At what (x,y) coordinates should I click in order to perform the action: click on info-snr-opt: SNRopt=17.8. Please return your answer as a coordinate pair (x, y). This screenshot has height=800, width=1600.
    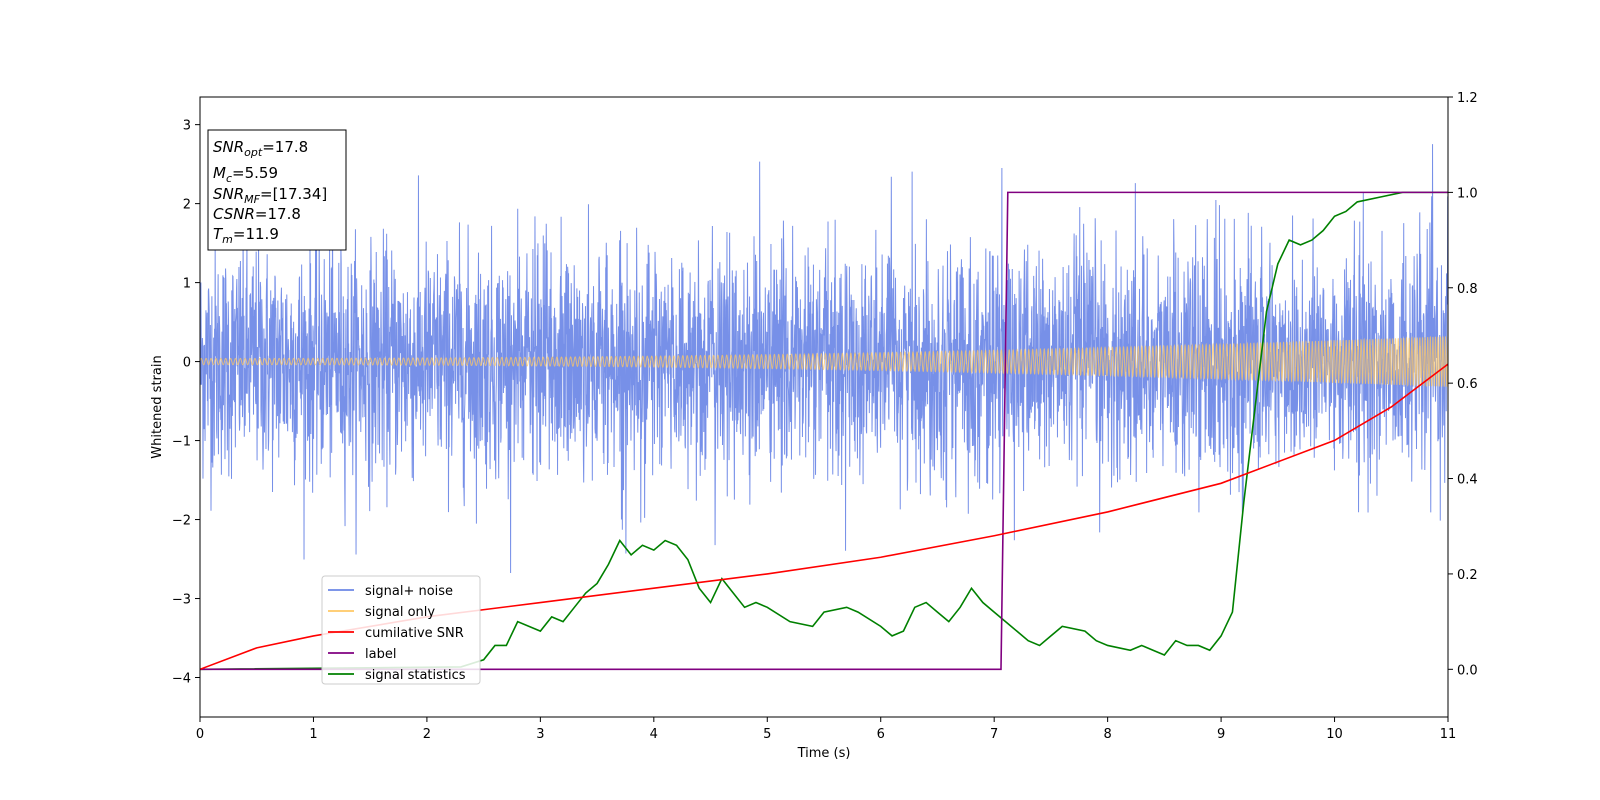
    Looking at the image, I should click on (260, 148).